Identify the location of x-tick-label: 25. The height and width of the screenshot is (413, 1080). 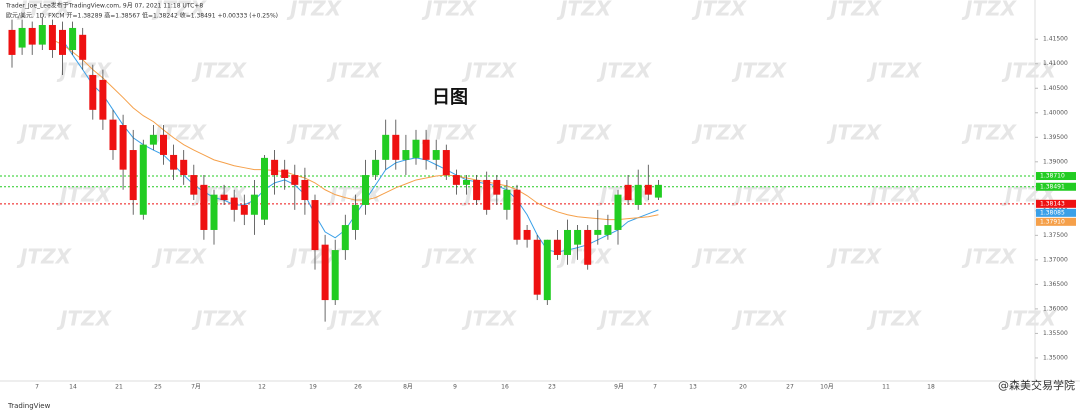
(158, 387).